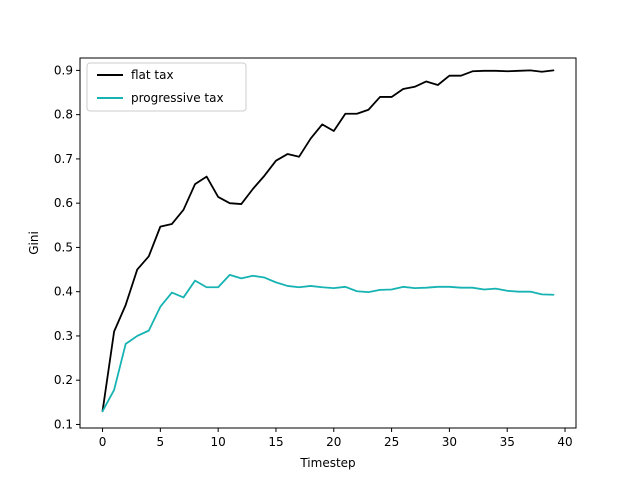 The width and height of the screenshot is (640, 480). What do you see at coordinates (449, 442) in the screenshot?
I see `x-tick-label: 30` at bounding box center [449, 442].